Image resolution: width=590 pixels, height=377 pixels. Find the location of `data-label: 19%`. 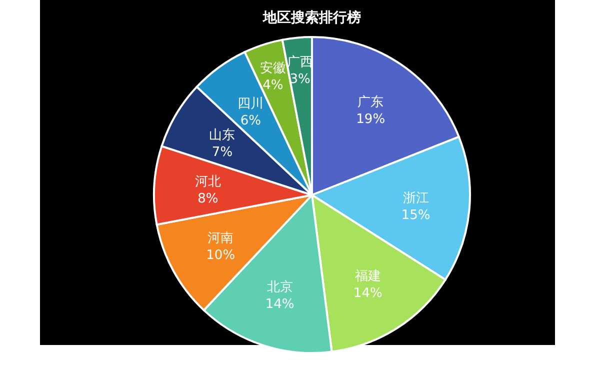

data-label: 19% is located at coordinates (371, 119).